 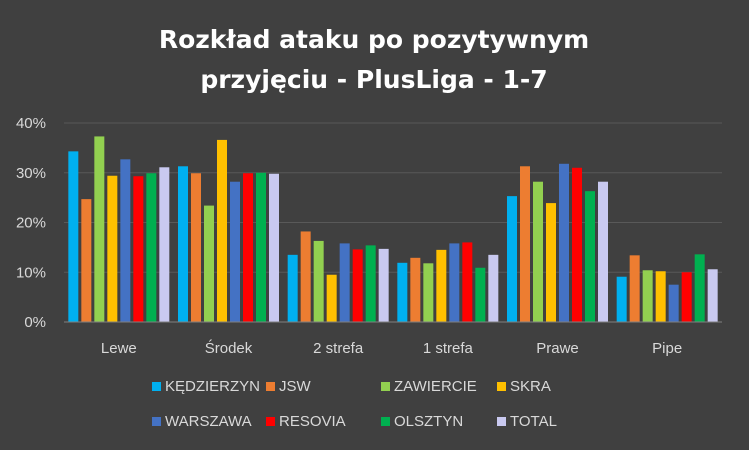 I want to click on legend-swatch-warszawa, so click(x=156, y=421).